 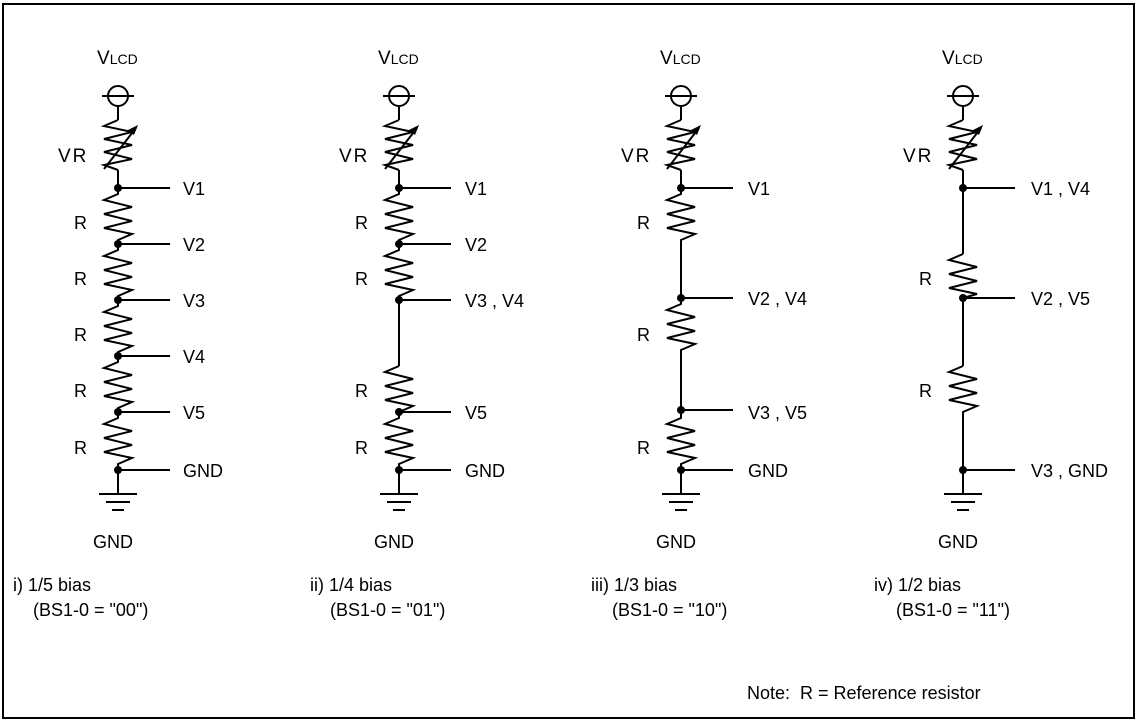 I want to click on bias-setting: (BS1-0 = "10"), so click(x=669, y=610).